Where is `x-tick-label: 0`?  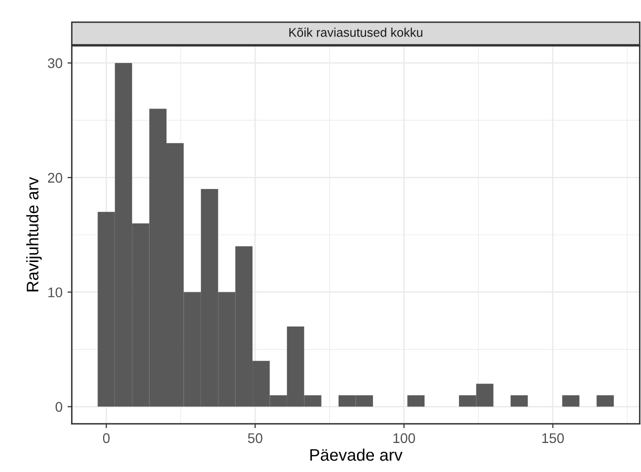 x-tick-label: 0 is located at coordinates (106, 438).